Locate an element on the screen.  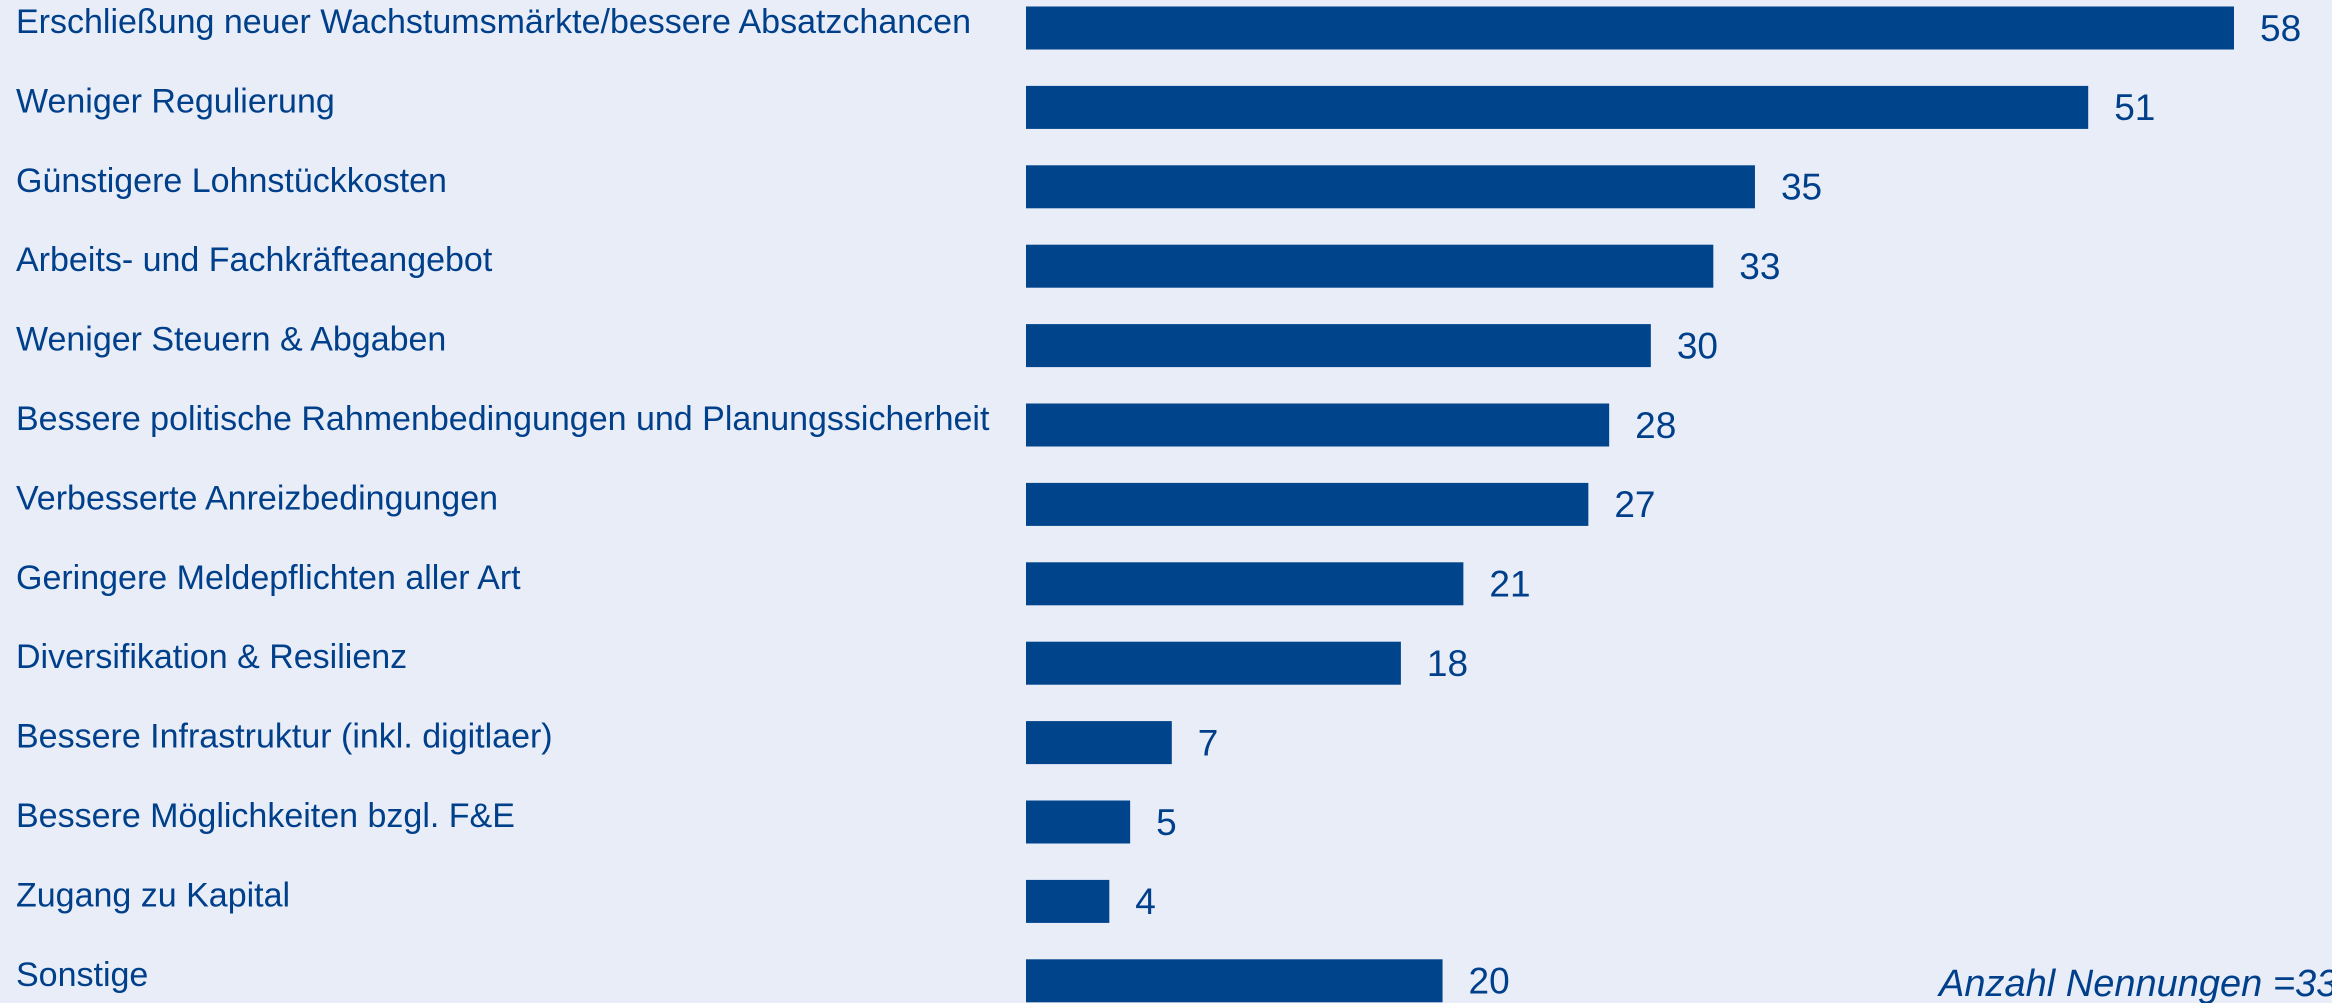
category-label: Bessere Infrastruktur (inkl. digitlaer) is located at coordinates (284, 737).